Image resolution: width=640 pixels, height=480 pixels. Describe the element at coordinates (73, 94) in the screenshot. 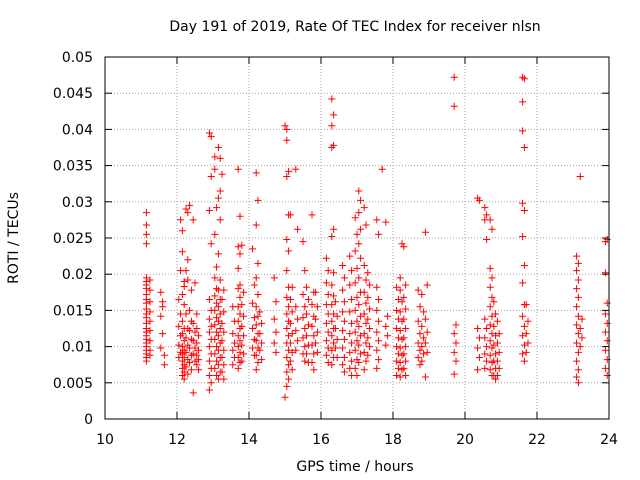

I see `y-tick-label: 0.045` at that location.